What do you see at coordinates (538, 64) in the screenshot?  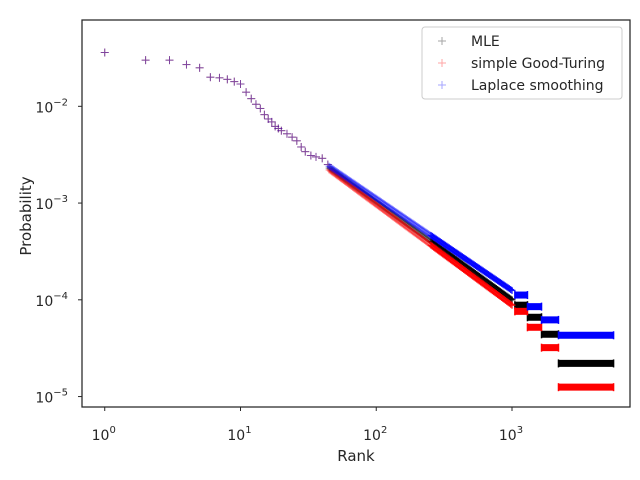 I see `legend-label: simple Good-Turing` at bounding box center [538, 64].